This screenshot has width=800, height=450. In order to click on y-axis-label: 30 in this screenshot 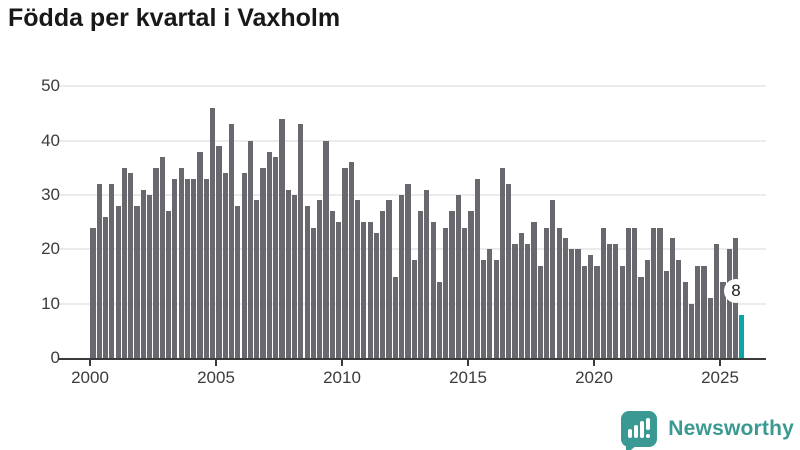, I will do `click(50, 195)`.